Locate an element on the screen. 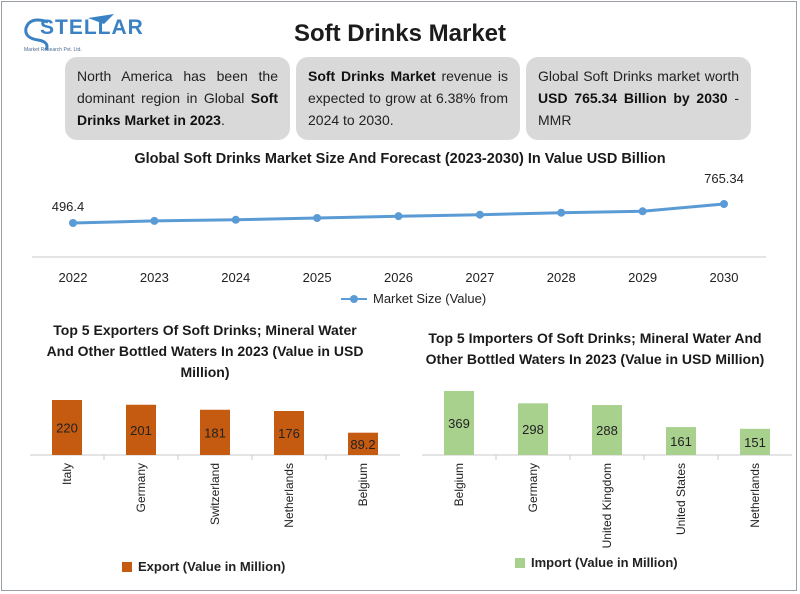 The image size is (800, 594). export-data-label: 201 is located at coordinates (141, 430).